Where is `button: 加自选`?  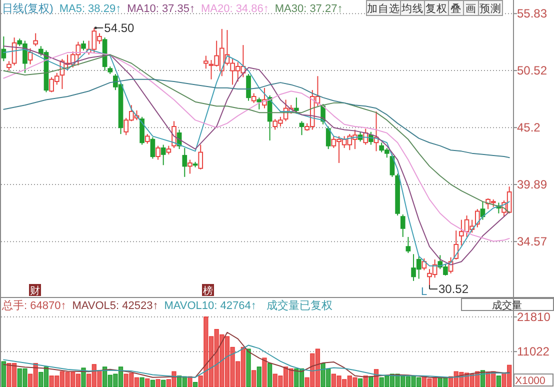 button: 加自选 is located at coordinates (383, 8).